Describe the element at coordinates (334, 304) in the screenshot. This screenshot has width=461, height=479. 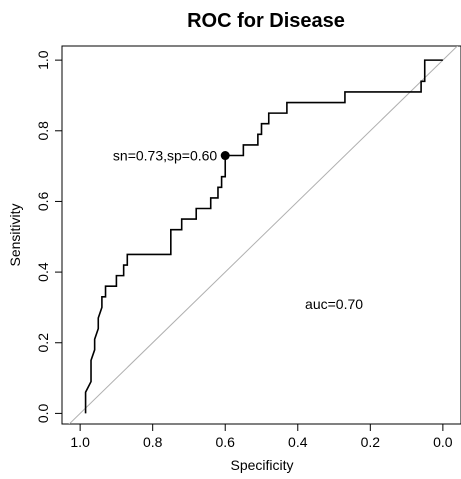
I see `auc-annotation: auc=0.70` at that location.